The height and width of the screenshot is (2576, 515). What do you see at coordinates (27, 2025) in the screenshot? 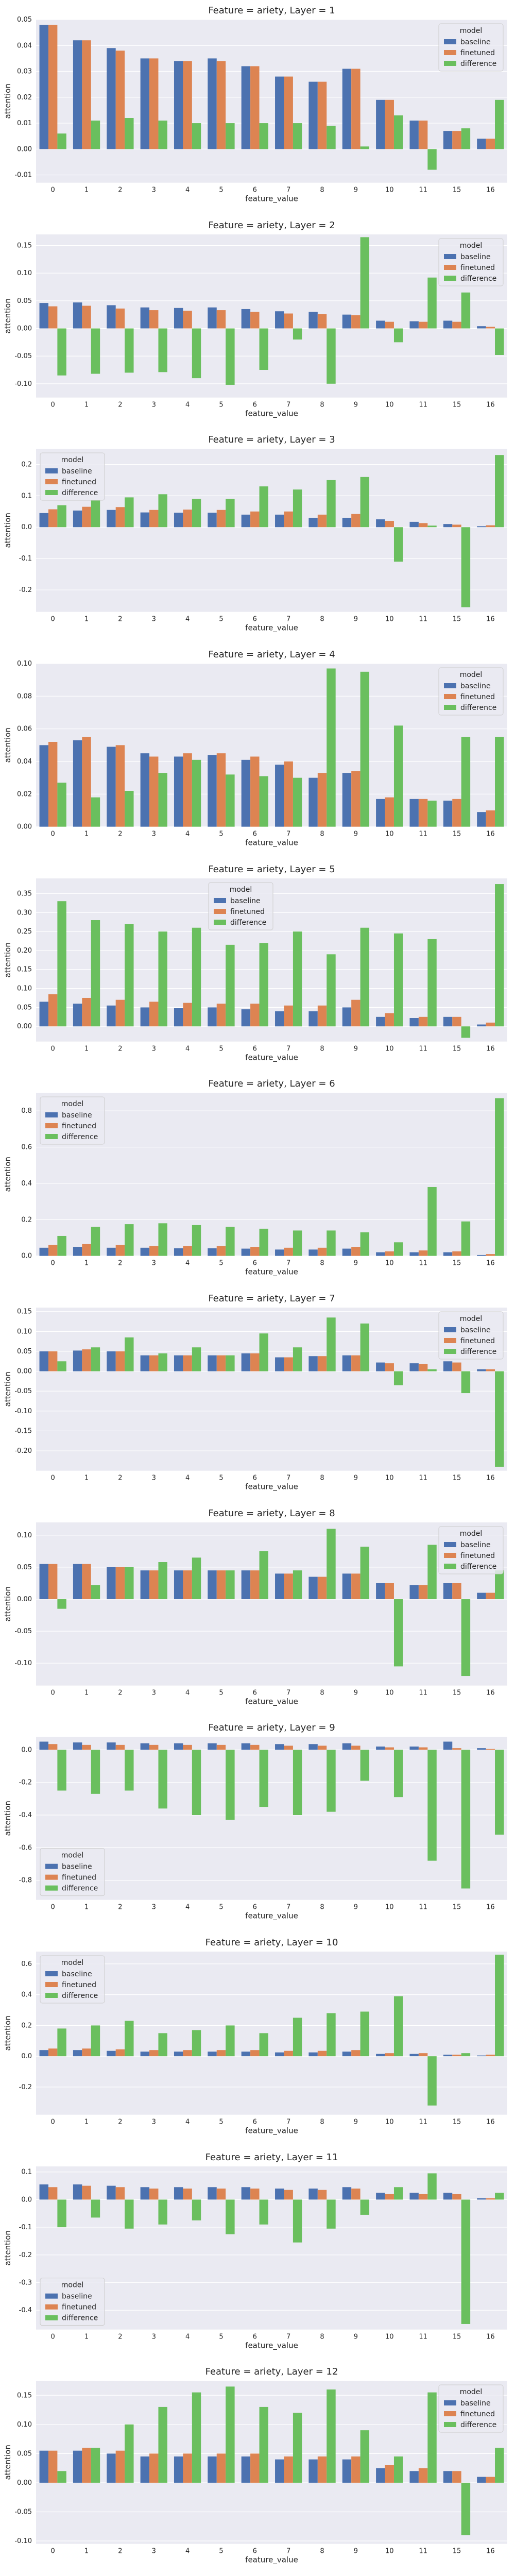
I see `y-tick-label: 0.2` at bounding box center [27, 2025].